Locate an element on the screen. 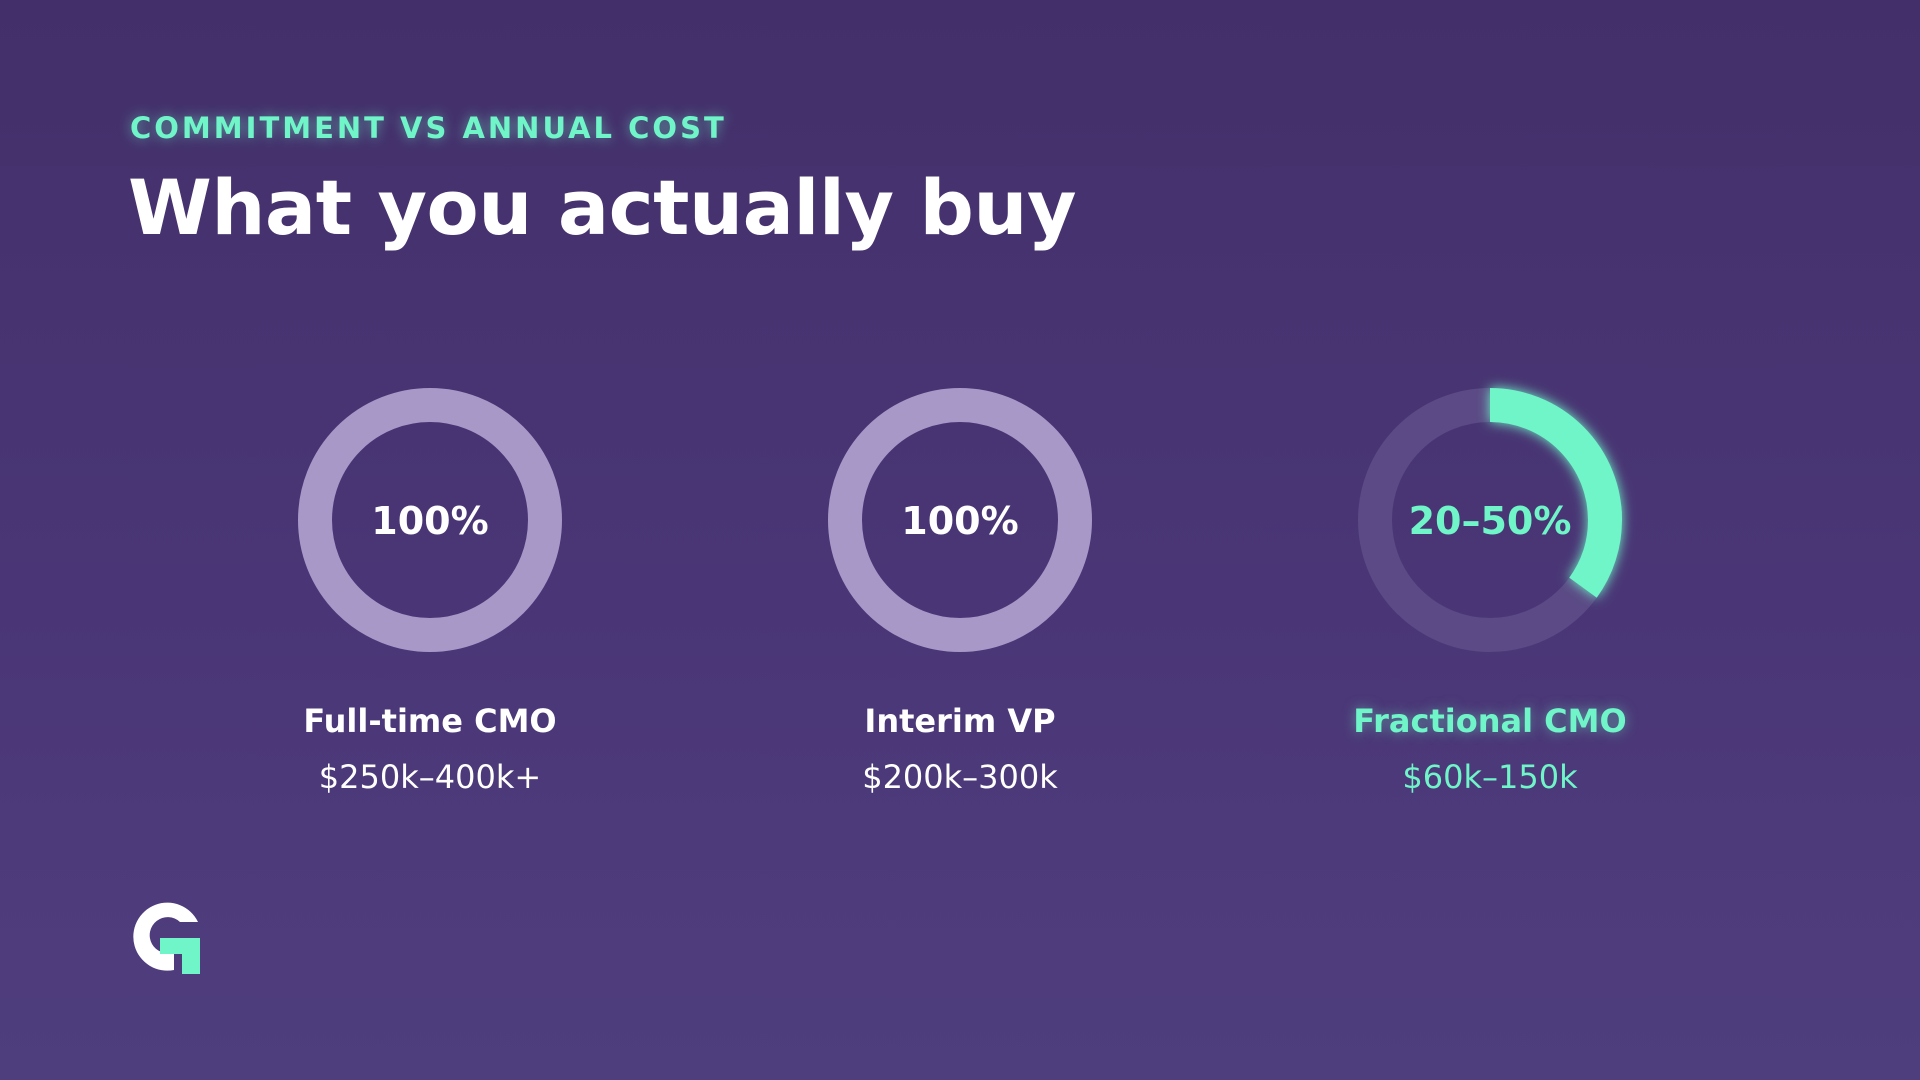  option-cost: $60k–150k is located at coordinates (1490, 777).